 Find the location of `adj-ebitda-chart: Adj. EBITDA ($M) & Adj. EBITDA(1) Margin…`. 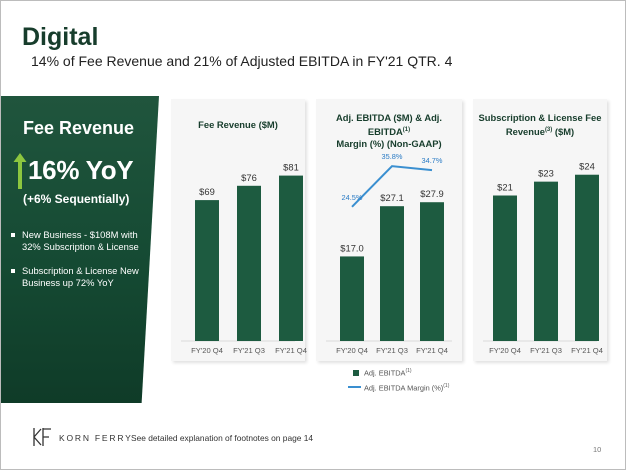

adj-ebitda-chart: Adj. EBITDA ($M) & Adj. EBITDA(1) Margin… is located at coordinates (389, 230).